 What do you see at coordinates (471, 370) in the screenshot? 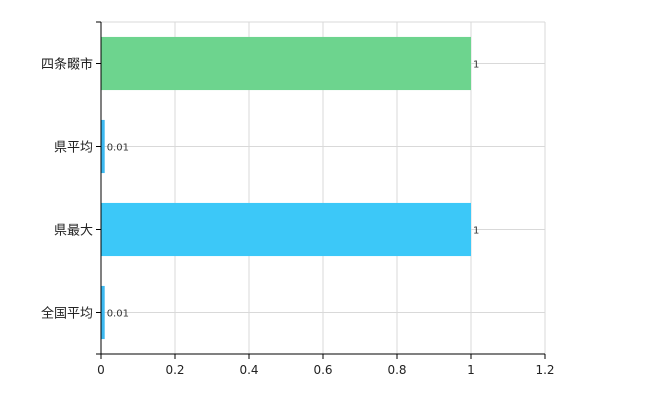
I see `x-tick-label: 1` at bounding box center [471, 370].